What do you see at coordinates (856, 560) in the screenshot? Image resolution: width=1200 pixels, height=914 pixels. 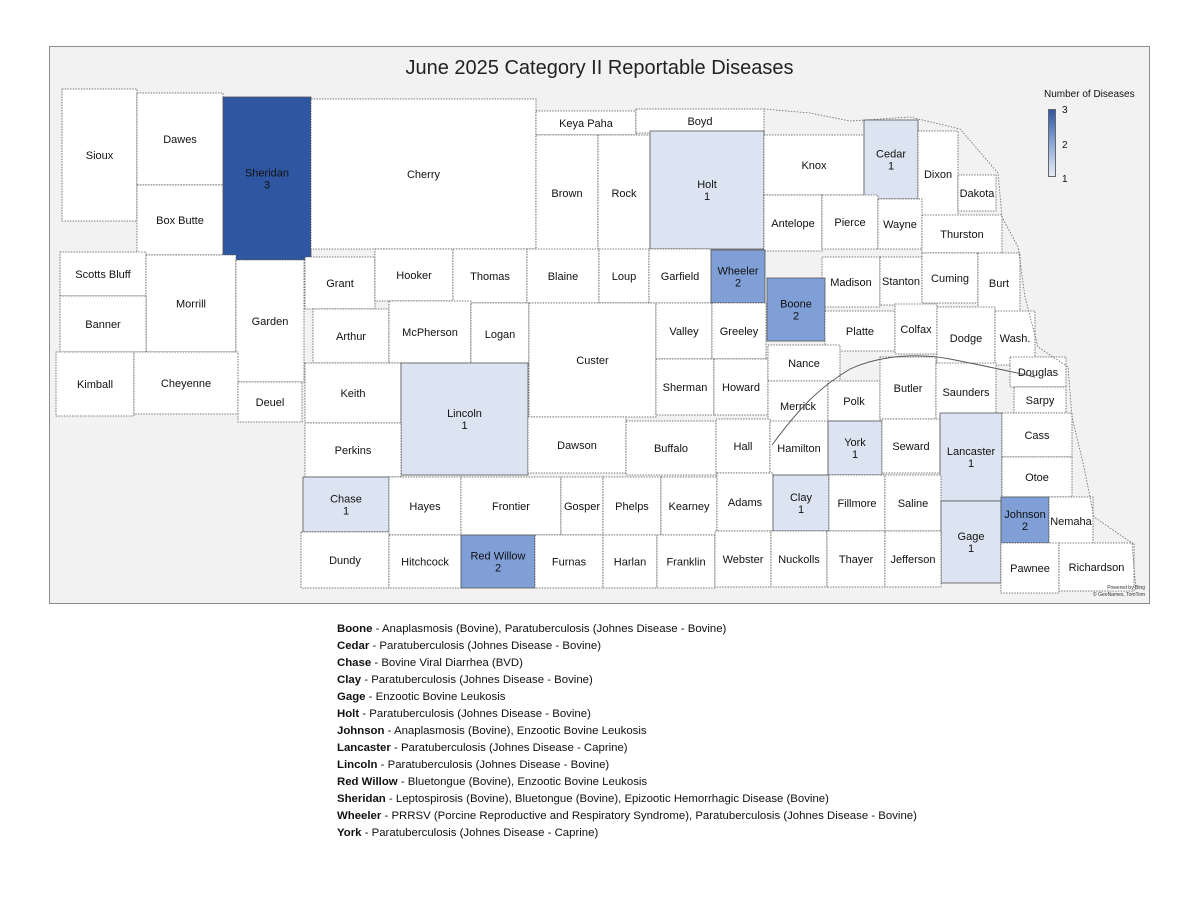 I see `county-name-label: Thayer` at bounding box center [856, 560].